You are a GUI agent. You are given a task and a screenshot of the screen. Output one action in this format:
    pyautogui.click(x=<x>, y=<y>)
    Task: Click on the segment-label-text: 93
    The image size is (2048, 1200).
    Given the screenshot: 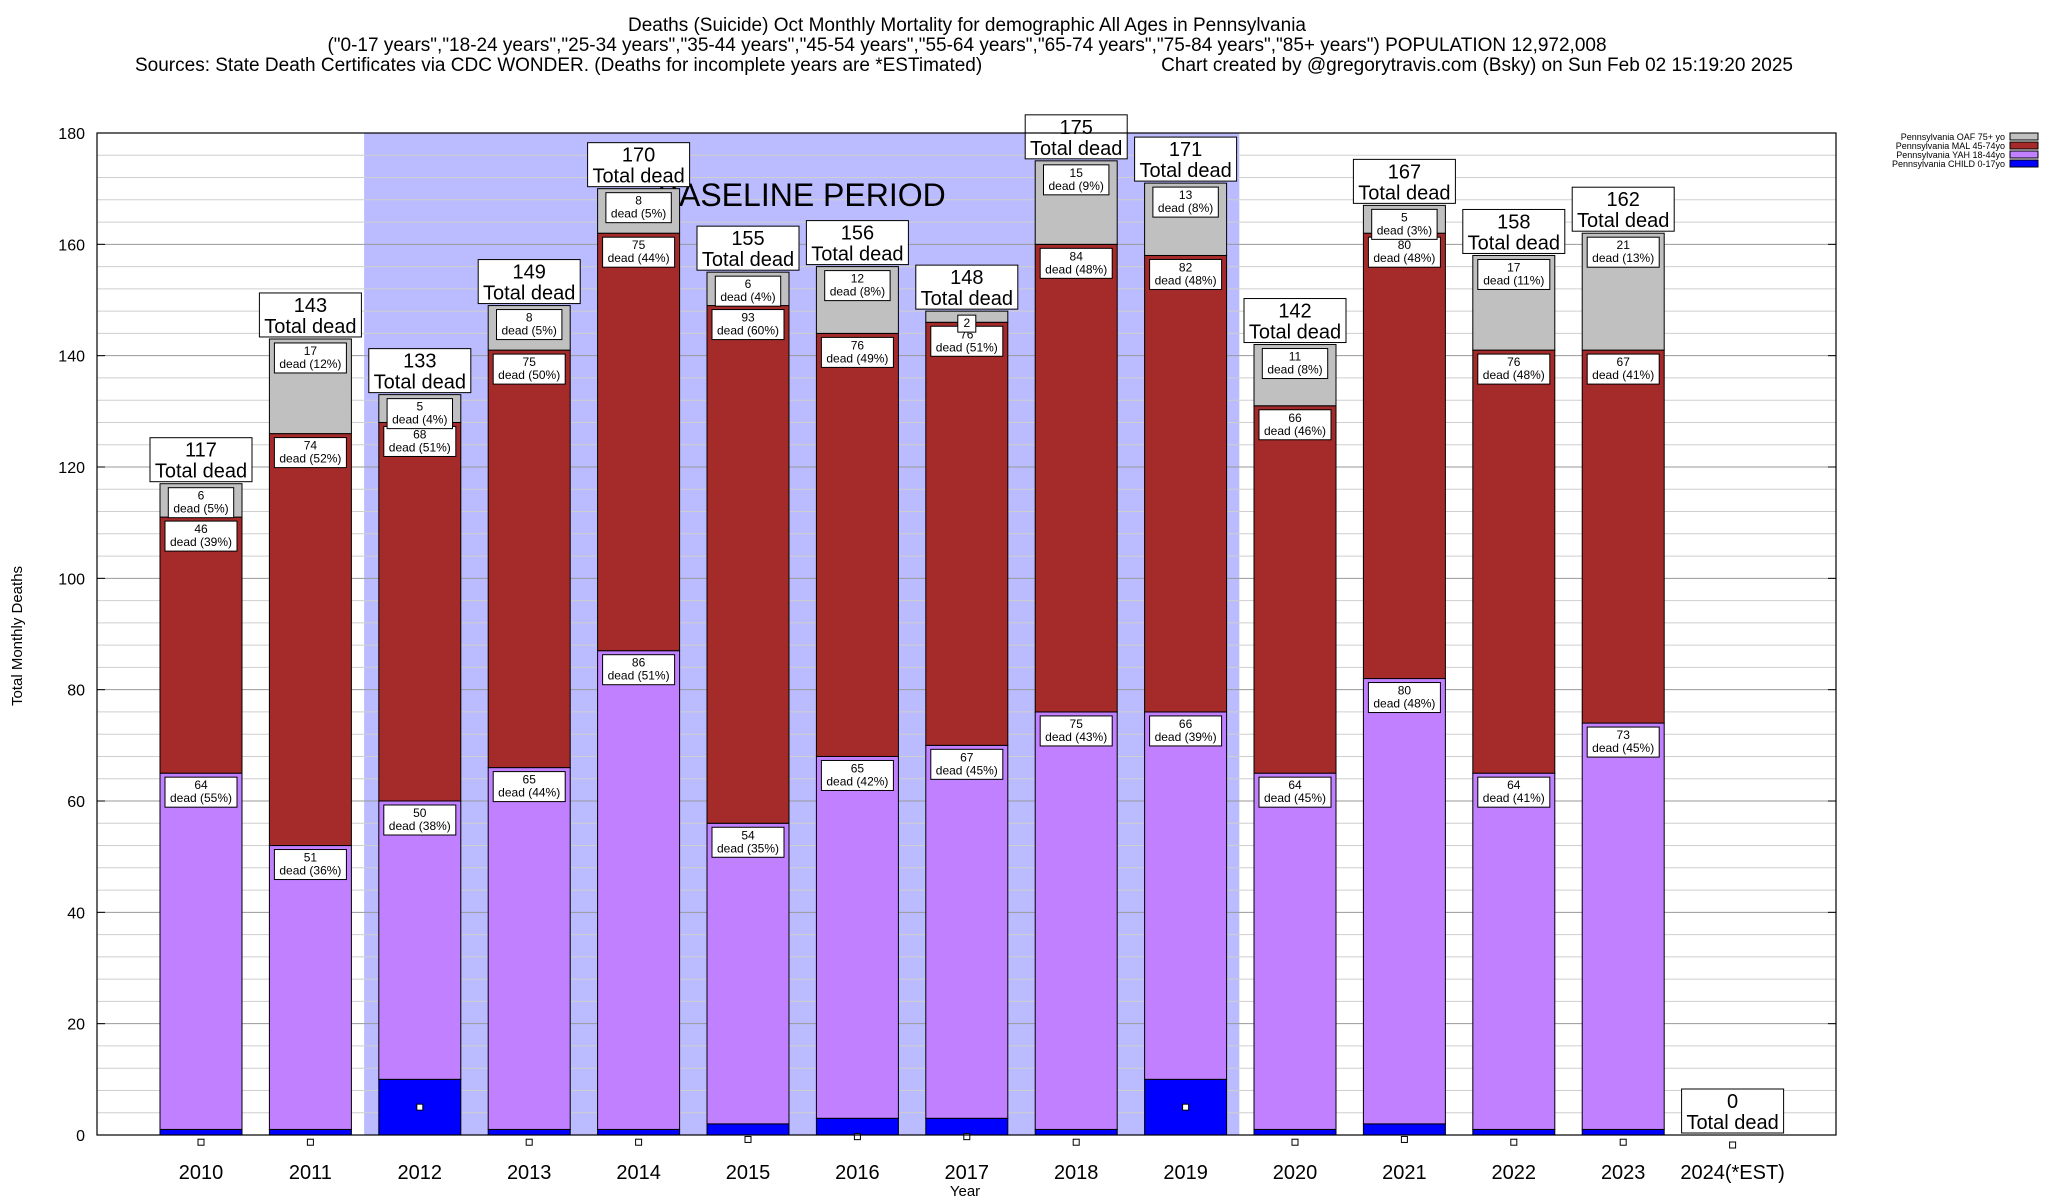 What is the action you would take?
    pyautogui.click(x=748, y=318)
    